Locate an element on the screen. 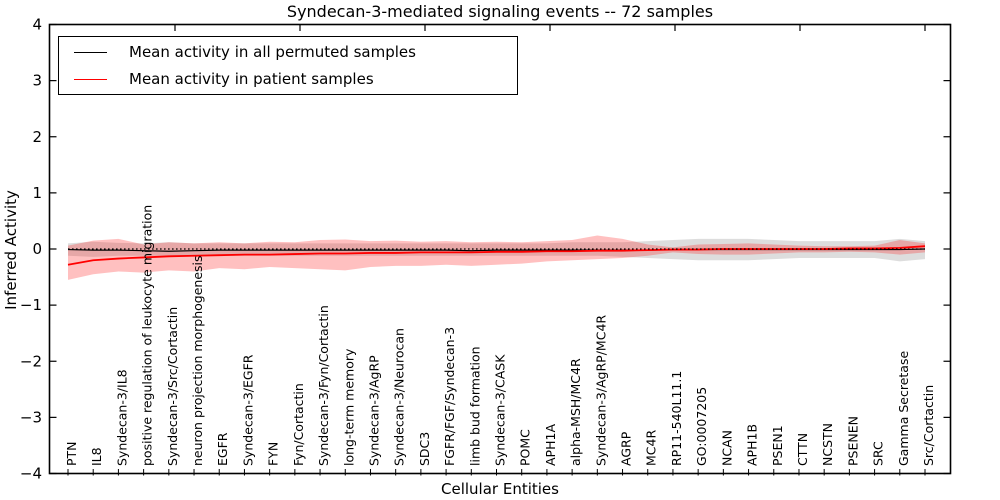 This screenshot has height=500, width=1000. y-tick-label: −2 is located at coordinates (31, 361).